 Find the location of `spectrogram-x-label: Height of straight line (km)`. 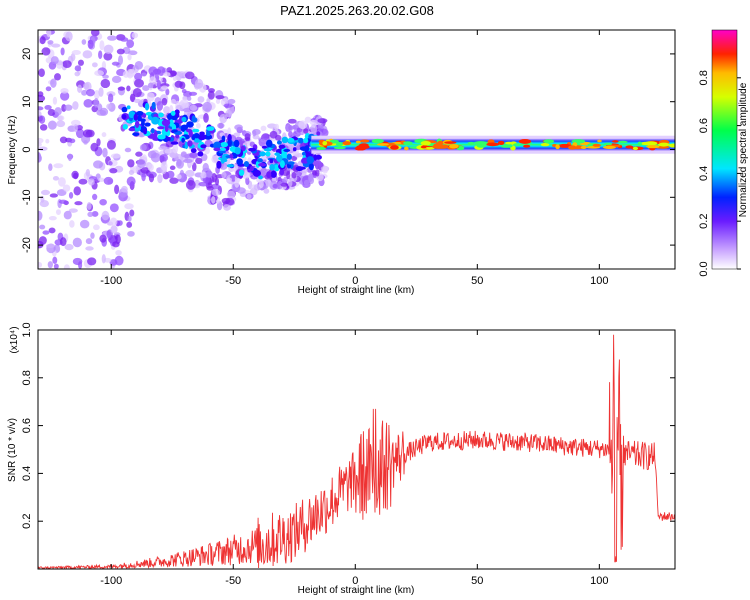

spectrogram-x-label: Height of straight line (km) is located at coordinates (356, 290).